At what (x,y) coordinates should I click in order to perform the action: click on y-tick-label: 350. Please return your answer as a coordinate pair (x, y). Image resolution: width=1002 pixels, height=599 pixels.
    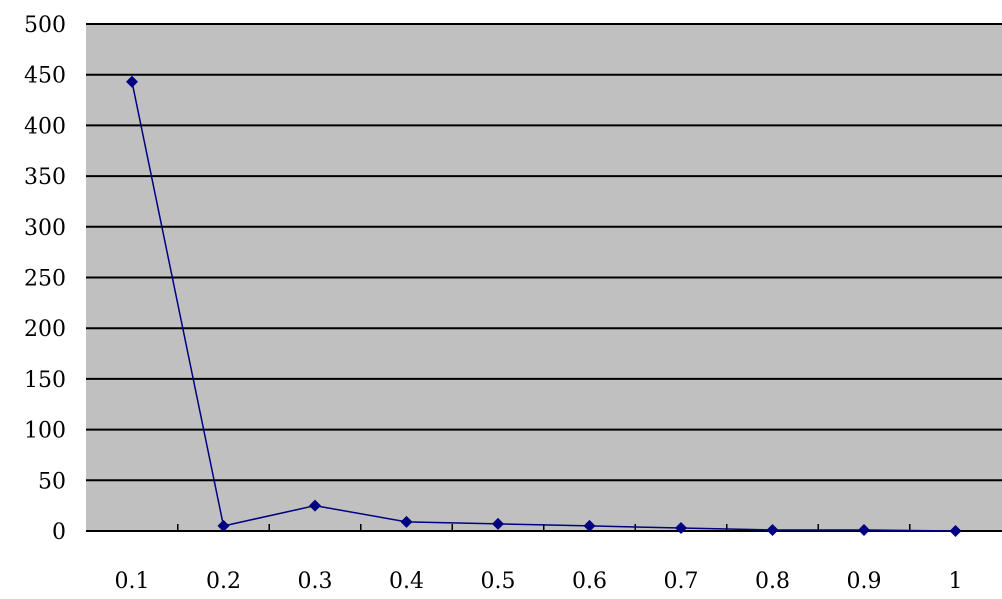
    Looking at the image, I should click on (45, 177).